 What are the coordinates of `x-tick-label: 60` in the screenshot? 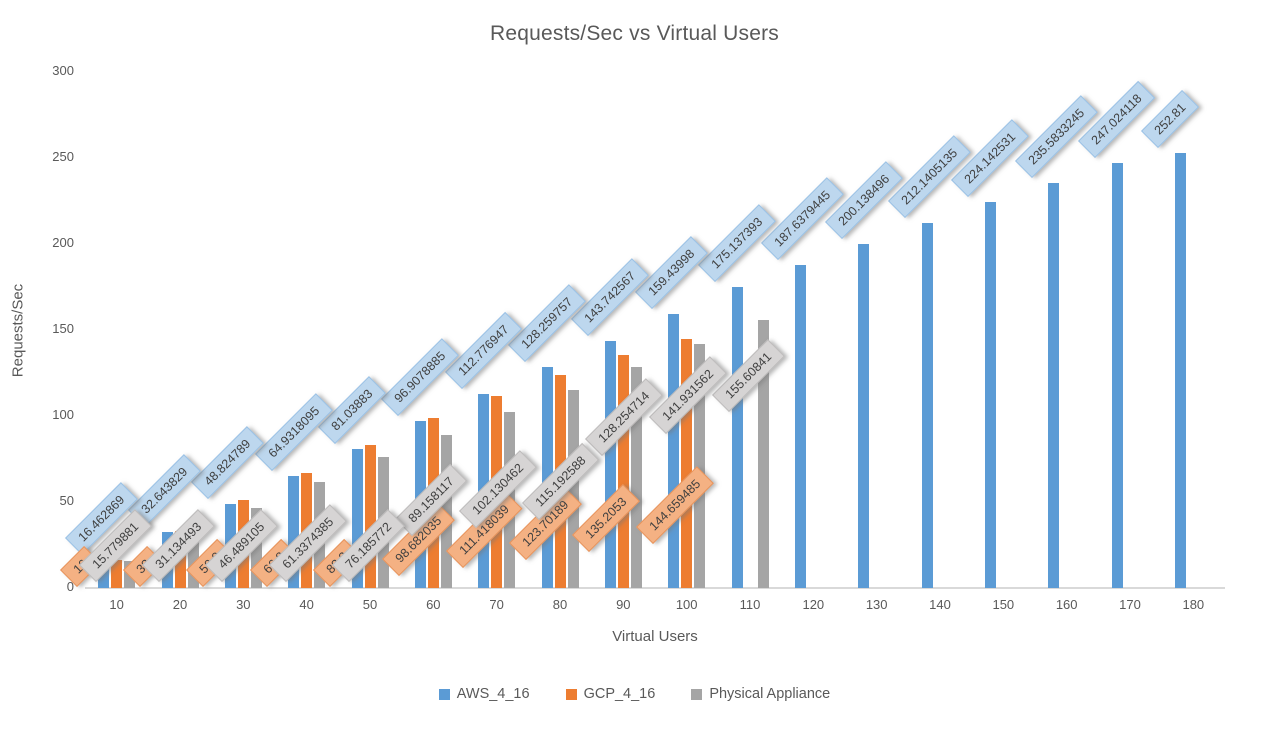 It's located at (433, 604).